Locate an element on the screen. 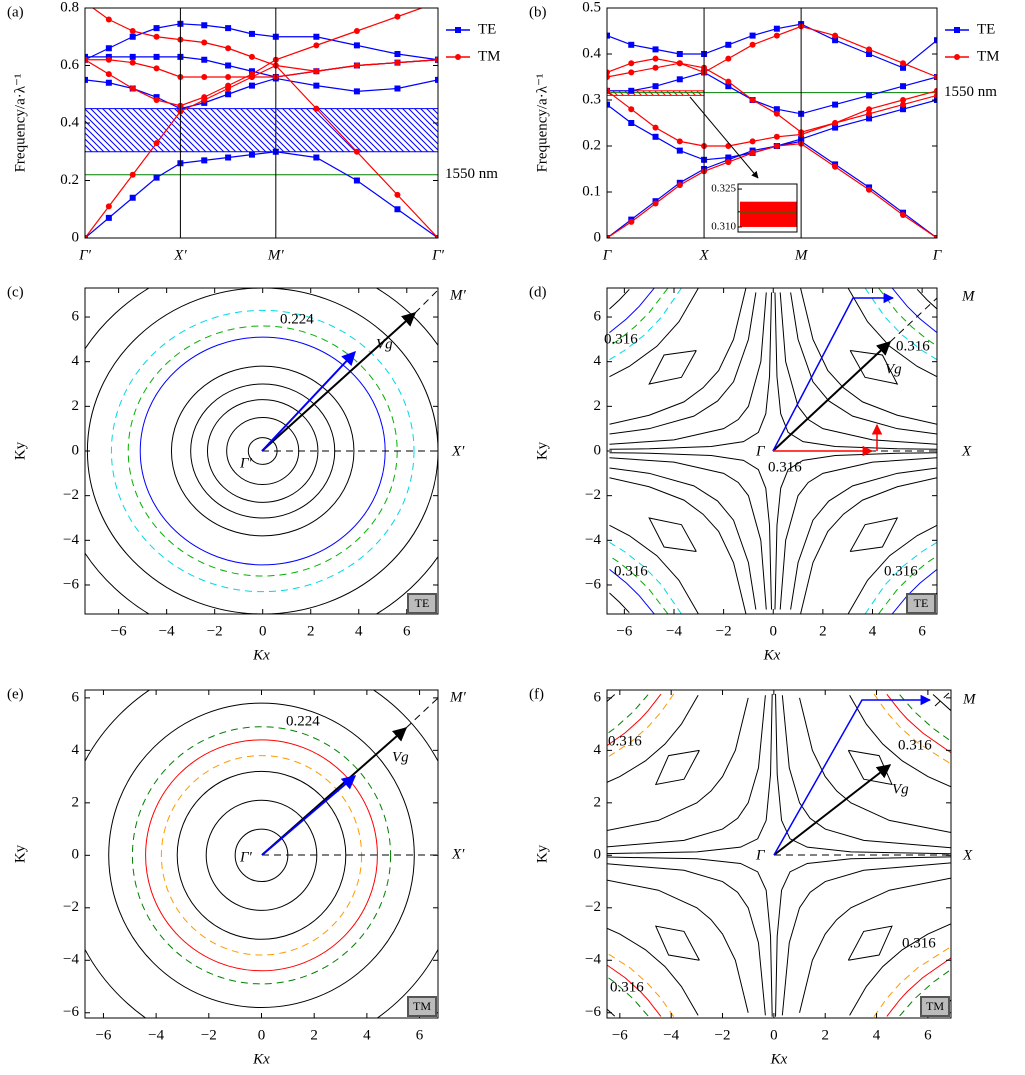  band-line is located at coordinates (264, 40).